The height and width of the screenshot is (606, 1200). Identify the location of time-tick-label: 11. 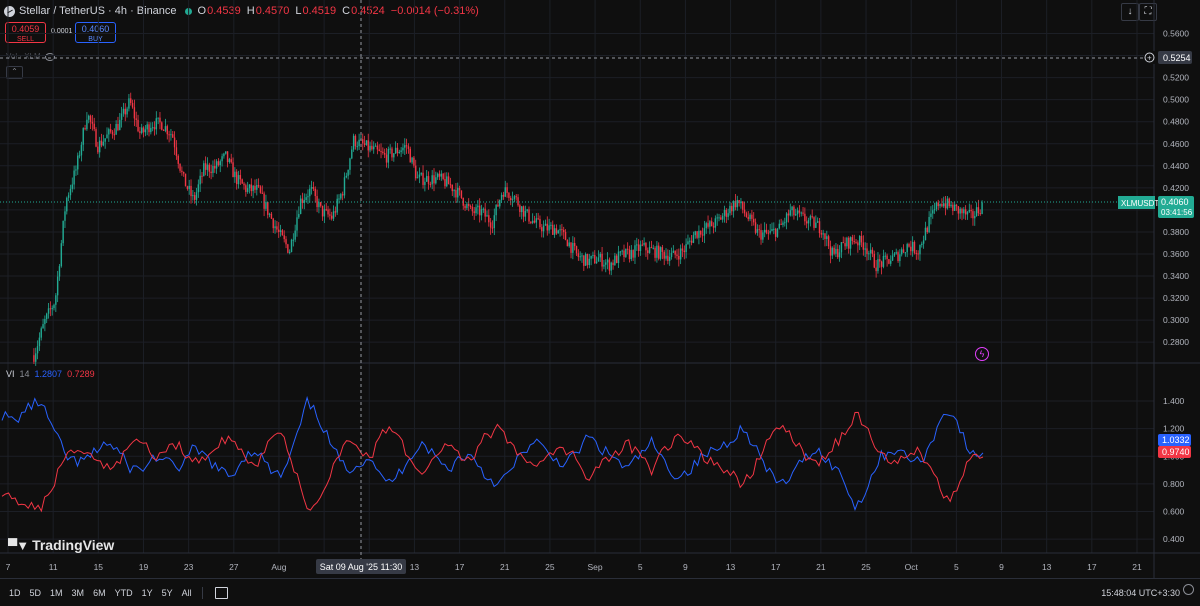
(53, 567).